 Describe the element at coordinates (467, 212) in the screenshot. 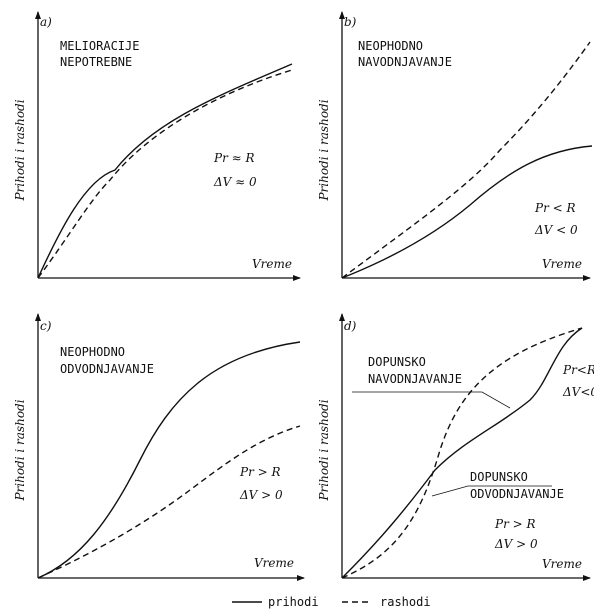

I see `panel-b-prihodi-curve` at that location.